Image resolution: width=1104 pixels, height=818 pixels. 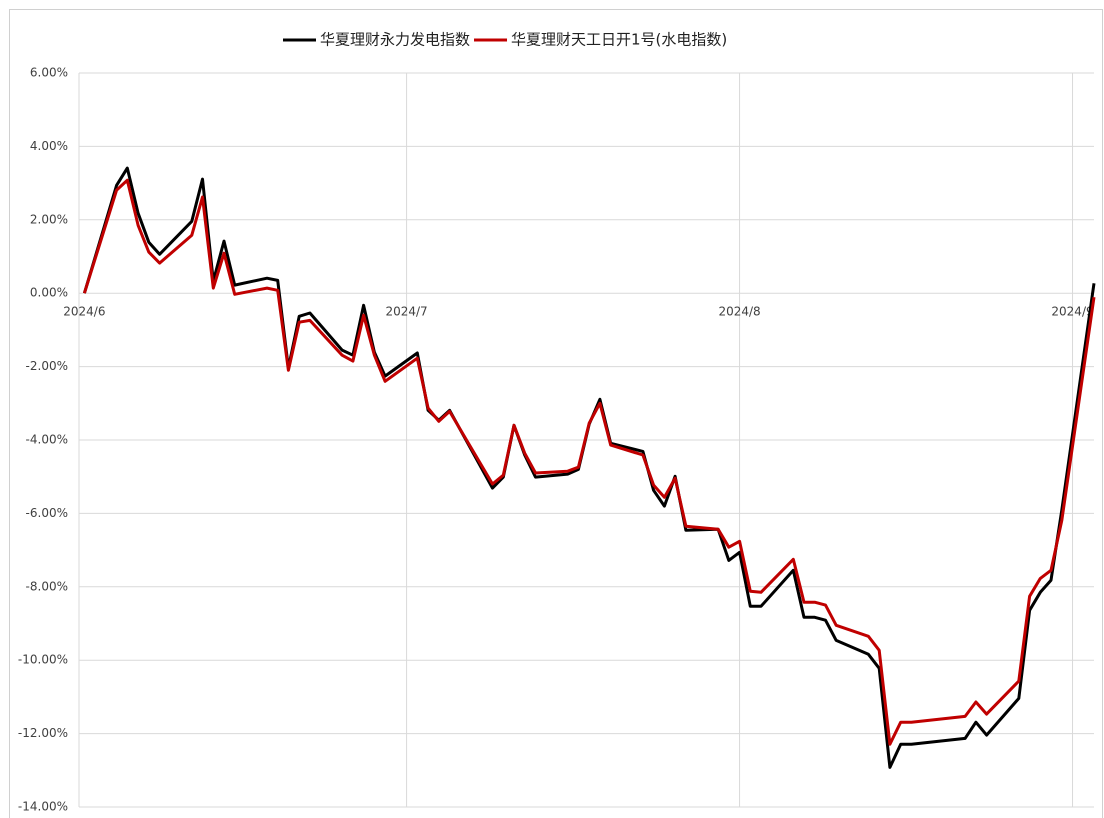 What do you see at coordinates (505, 40) in the screenshot?
I see `legend: 华夏理财永力发电指数 华夏理财天工日开1号(水电指数)` at bounding box center [505, 40].